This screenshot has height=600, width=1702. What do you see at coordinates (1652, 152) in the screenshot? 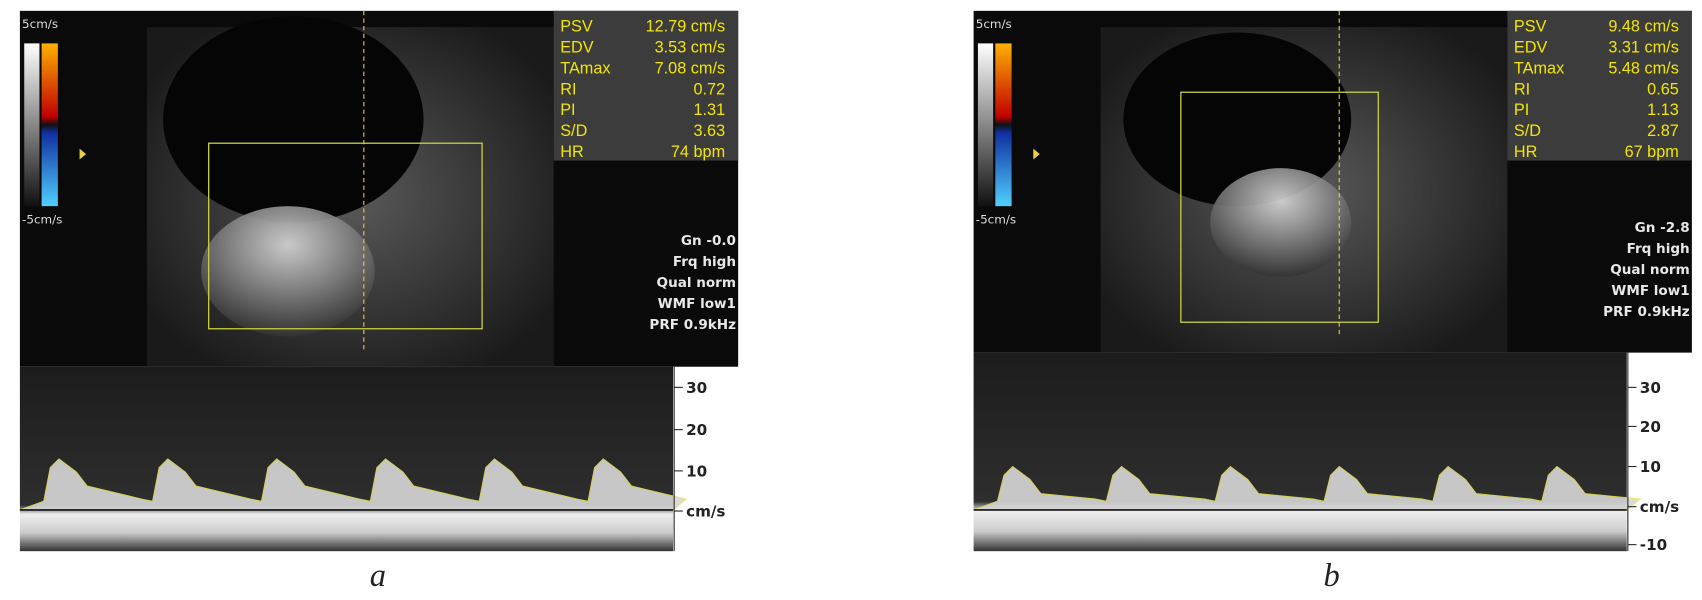
I see `measure-value: 67 bpm` at bounding box center [1652, 152].